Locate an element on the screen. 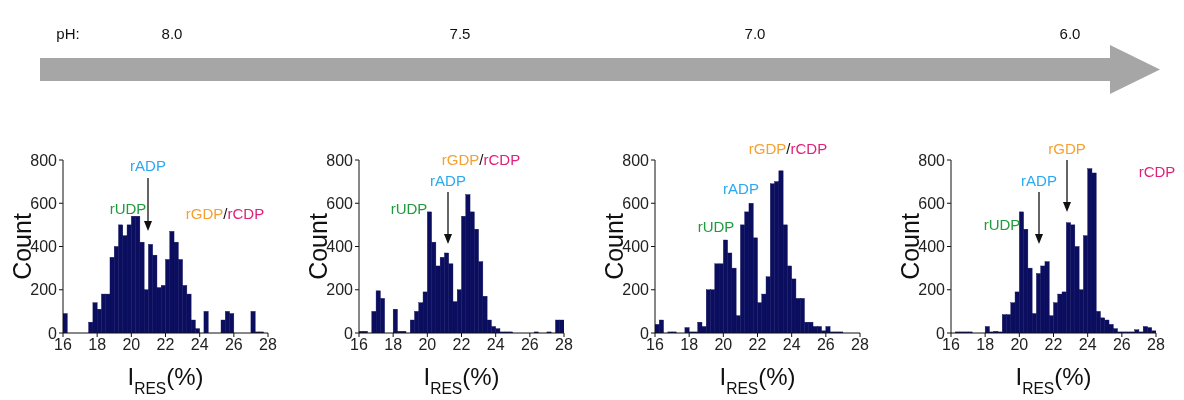  text: rGDP is located at coordinates (1067, 148).